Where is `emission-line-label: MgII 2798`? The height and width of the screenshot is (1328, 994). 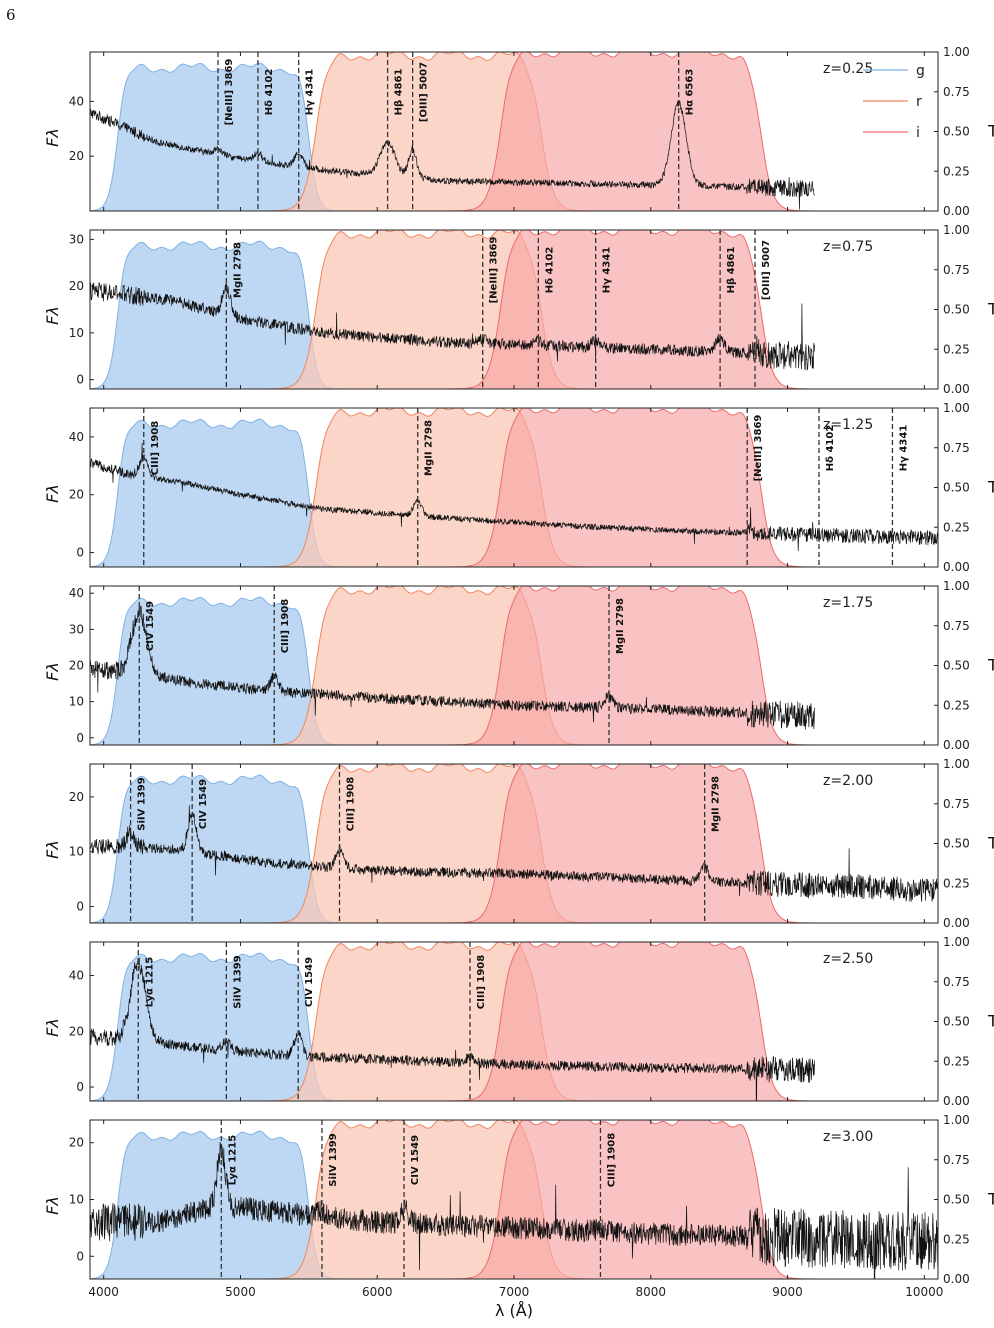 emission-line-label: MgII 2798 is located at coordinates (716, 804).